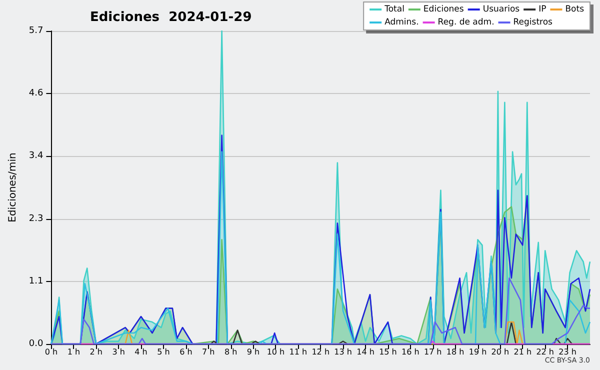 This screenshot has height=370, width=600. I want to click on legend-label: Usuarios, so click(501, 9).